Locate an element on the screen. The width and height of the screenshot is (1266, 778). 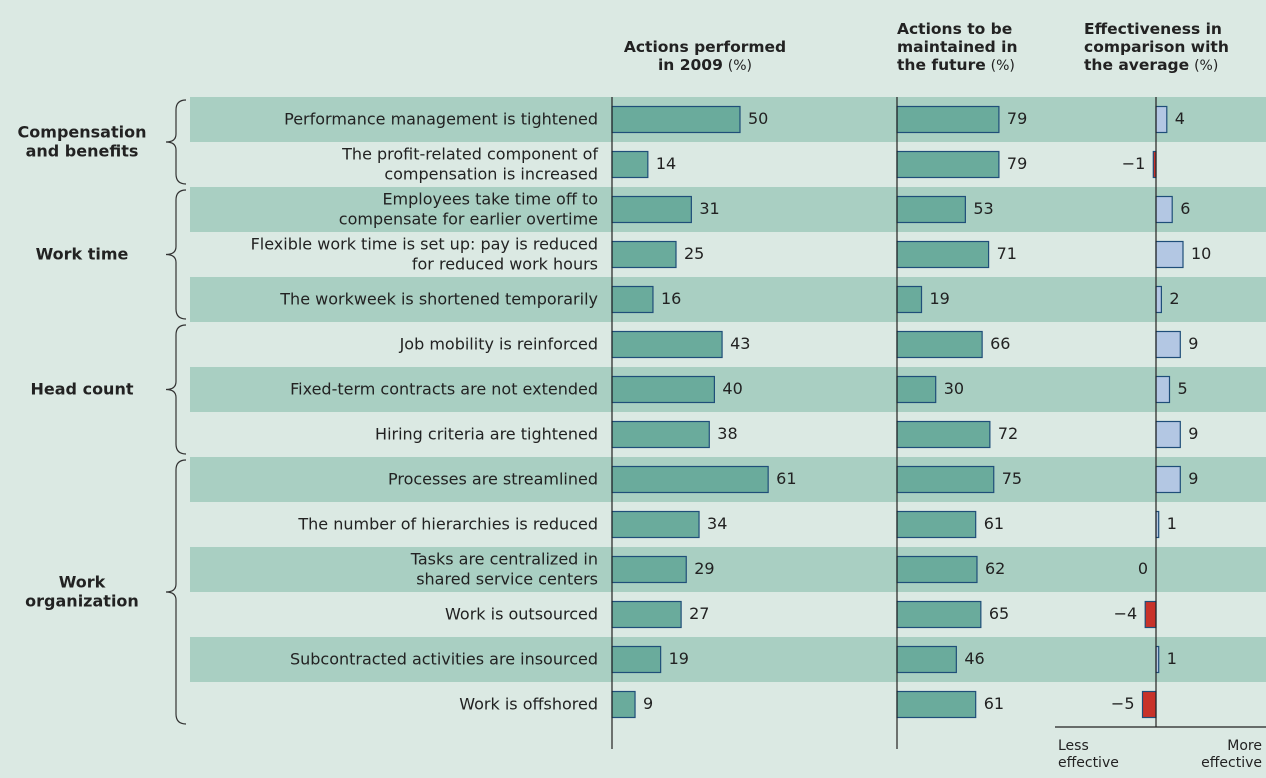
row-label: Subcontracted activities are insourced is located at coordinates (444, 658).